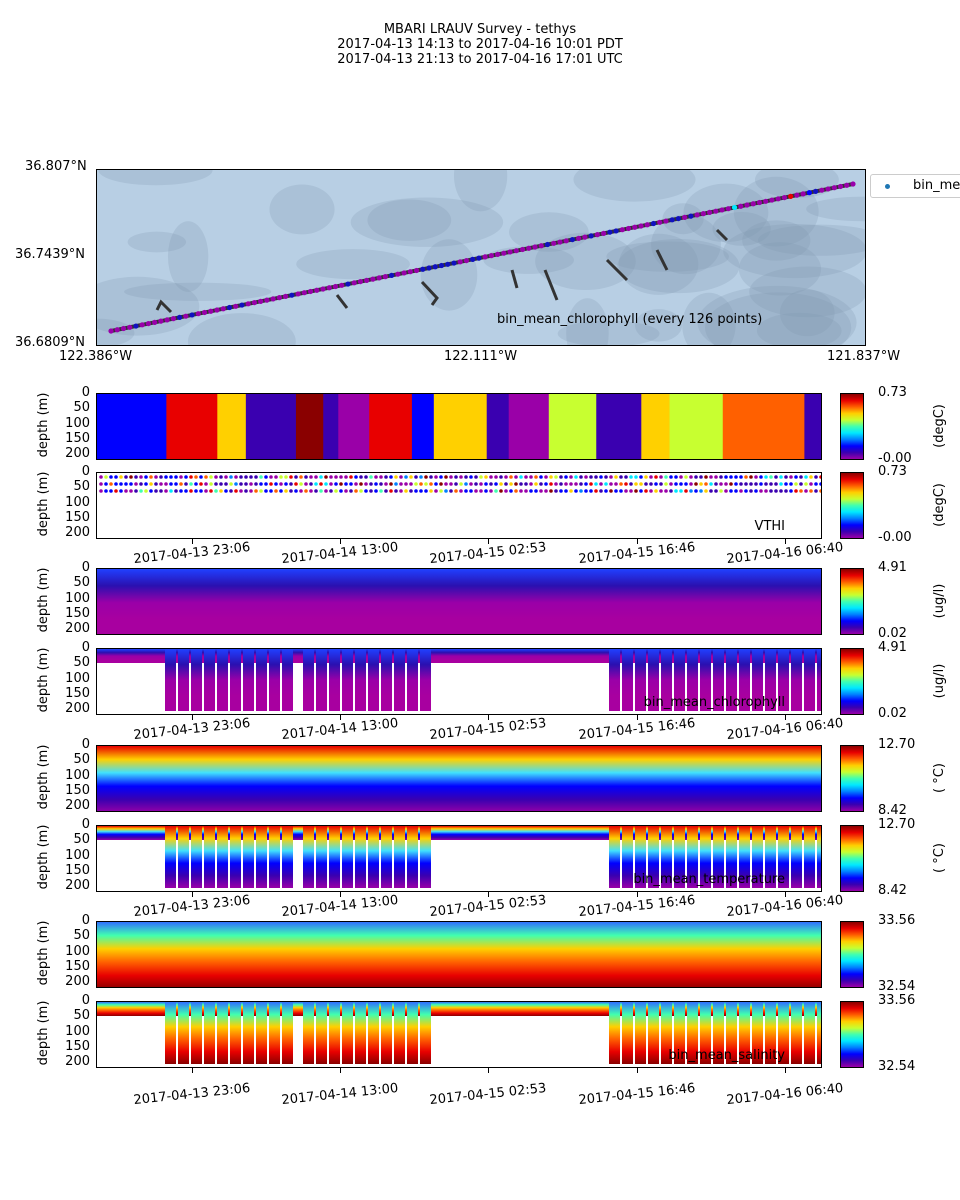 The height and width of the screenshot is (1200, 960). Describe the element at coordinates (191, 729) in the screenshot. I see `x-tick-label: 2017-04-13 23:06` at that location.